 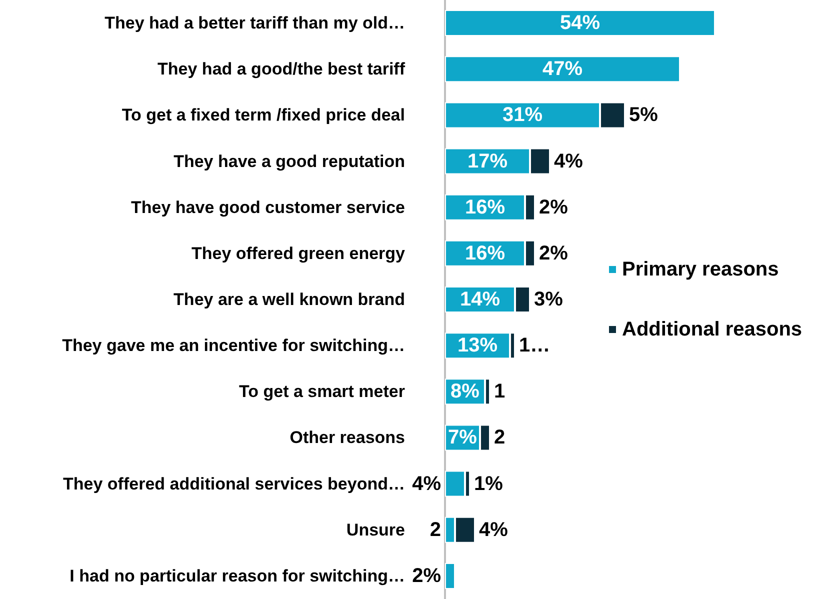 I want to click on y-tick-label: They have a good reputation, so click(x=289, y=161).